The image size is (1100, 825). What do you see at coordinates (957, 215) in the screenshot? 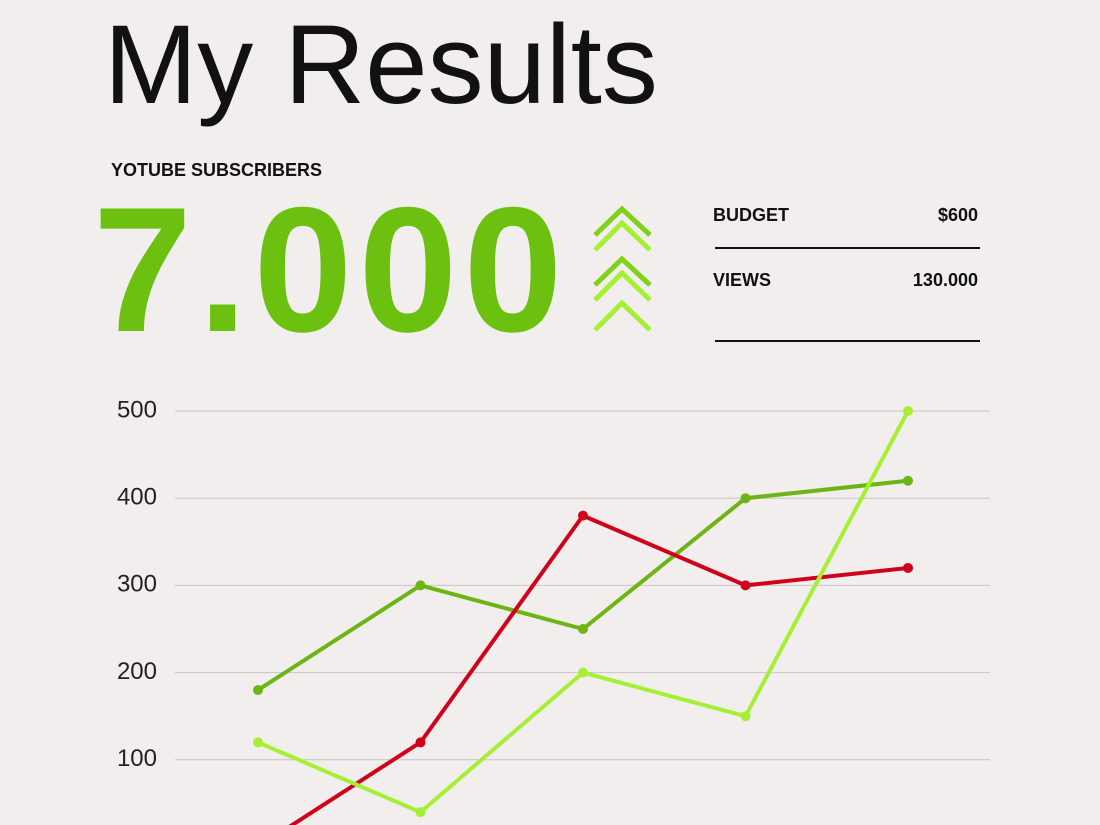
I see `stat-value: $600` at bounding box center [957, 215].